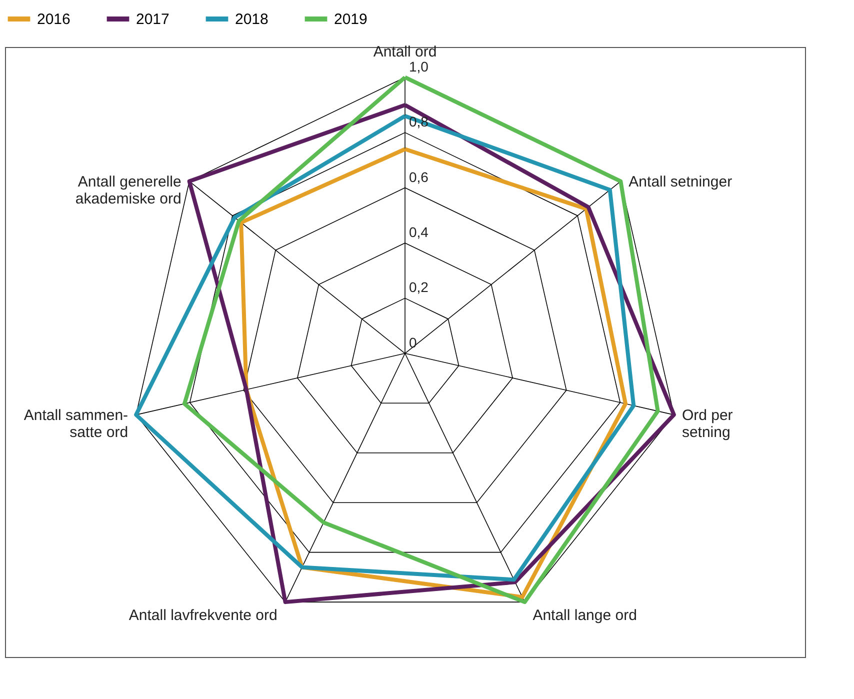 This screenshot has height=699, width=854. Describe the element at coordinates (351, 19) in the screenshot. I see `legend-label: 2019` at that location.